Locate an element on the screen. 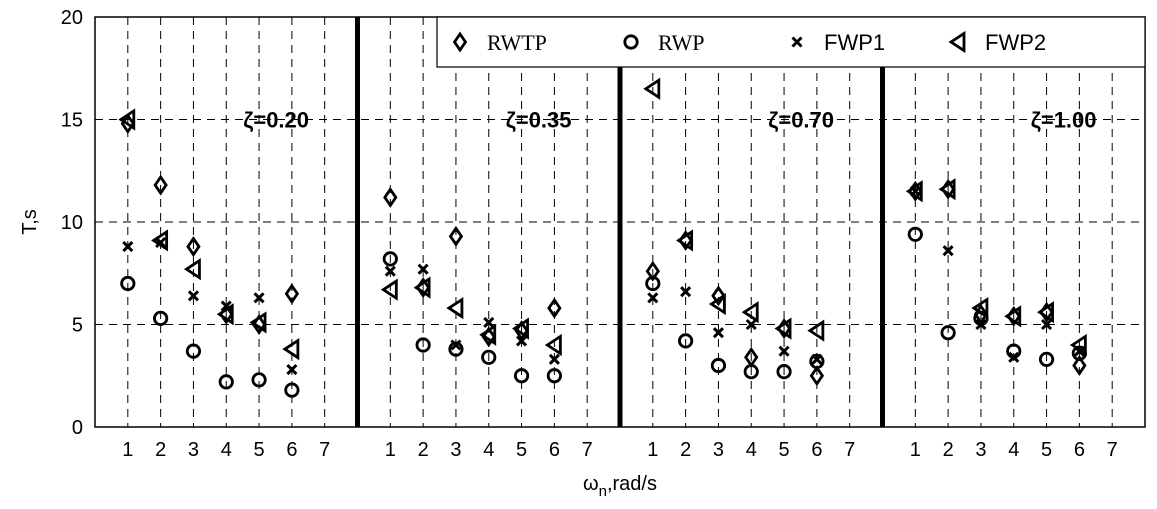 Image resolution: width=1157 pixels, height=509 pixels. x-axis-label-subscript: n is located at coordinates (603, 491).